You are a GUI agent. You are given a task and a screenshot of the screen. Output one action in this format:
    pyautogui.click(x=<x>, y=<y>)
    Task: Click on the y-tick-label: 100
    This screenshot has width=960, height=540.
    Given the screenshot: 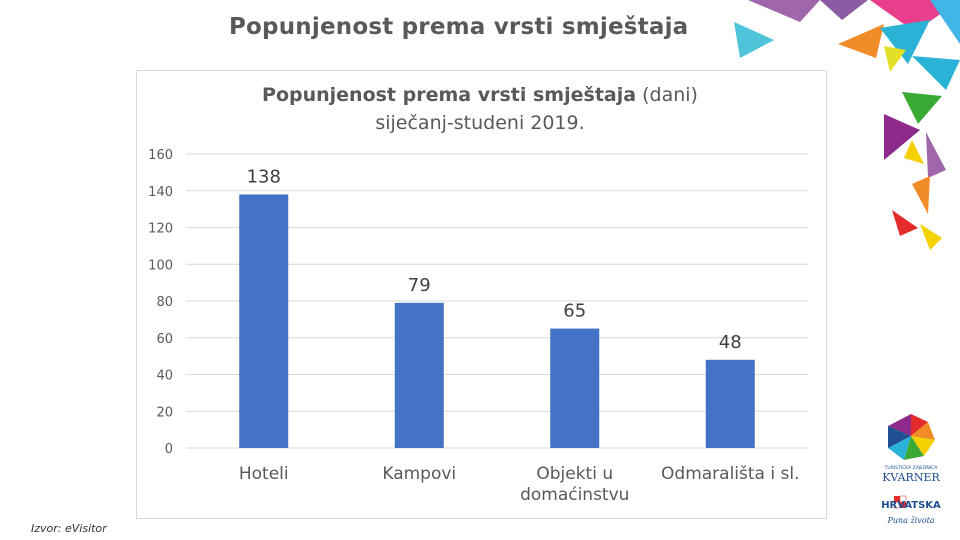 What is the action you would take?
    pyautogui.click(x=160, y=265)
    